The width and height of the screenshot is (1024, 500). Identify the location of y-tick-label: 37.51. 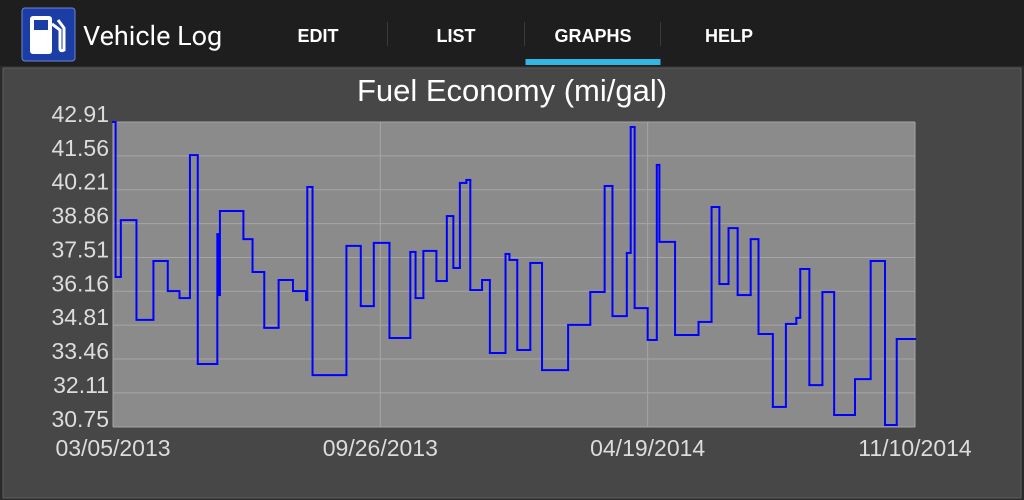
(80, 249).